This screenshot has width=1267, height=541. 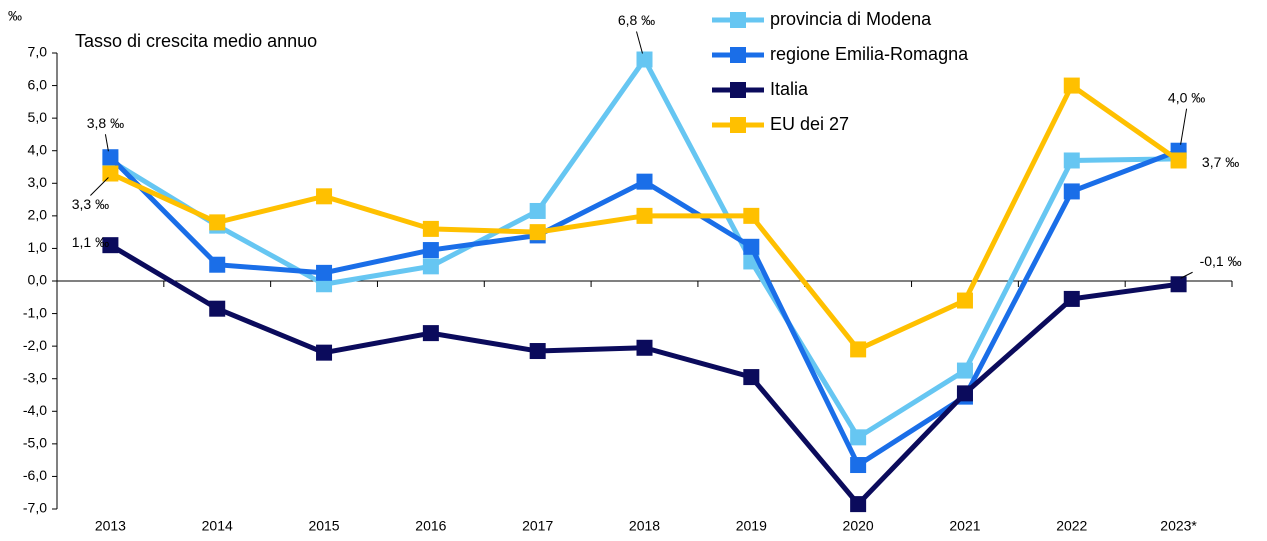 What do you see at coordinates (323, 526) in the screenshot?
I see `x-tick-label: 2015` at bounding box center [323, 526].